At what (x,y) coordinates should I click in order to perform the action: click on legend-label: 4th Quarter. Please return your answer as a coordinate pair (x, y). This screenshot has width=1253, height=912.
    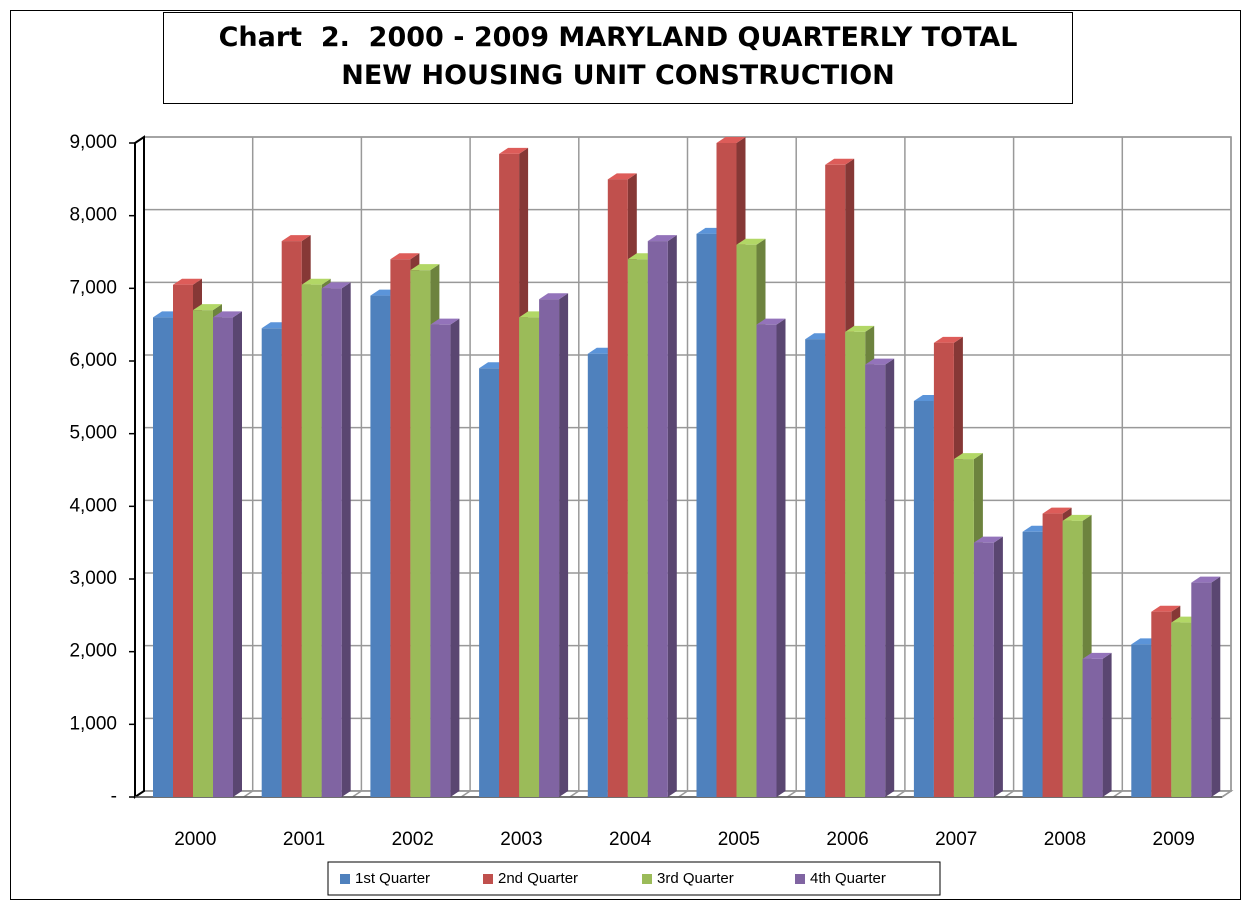
    Looking at the image, I should click on (848, 878).